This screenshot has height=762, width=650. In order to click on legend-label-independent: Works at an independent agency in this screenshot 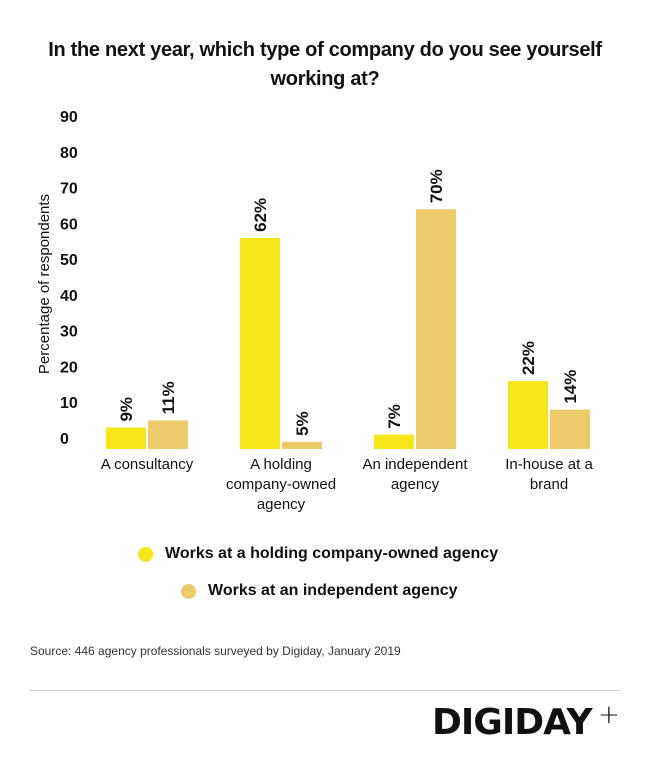, I will do `click(333, 590)`.